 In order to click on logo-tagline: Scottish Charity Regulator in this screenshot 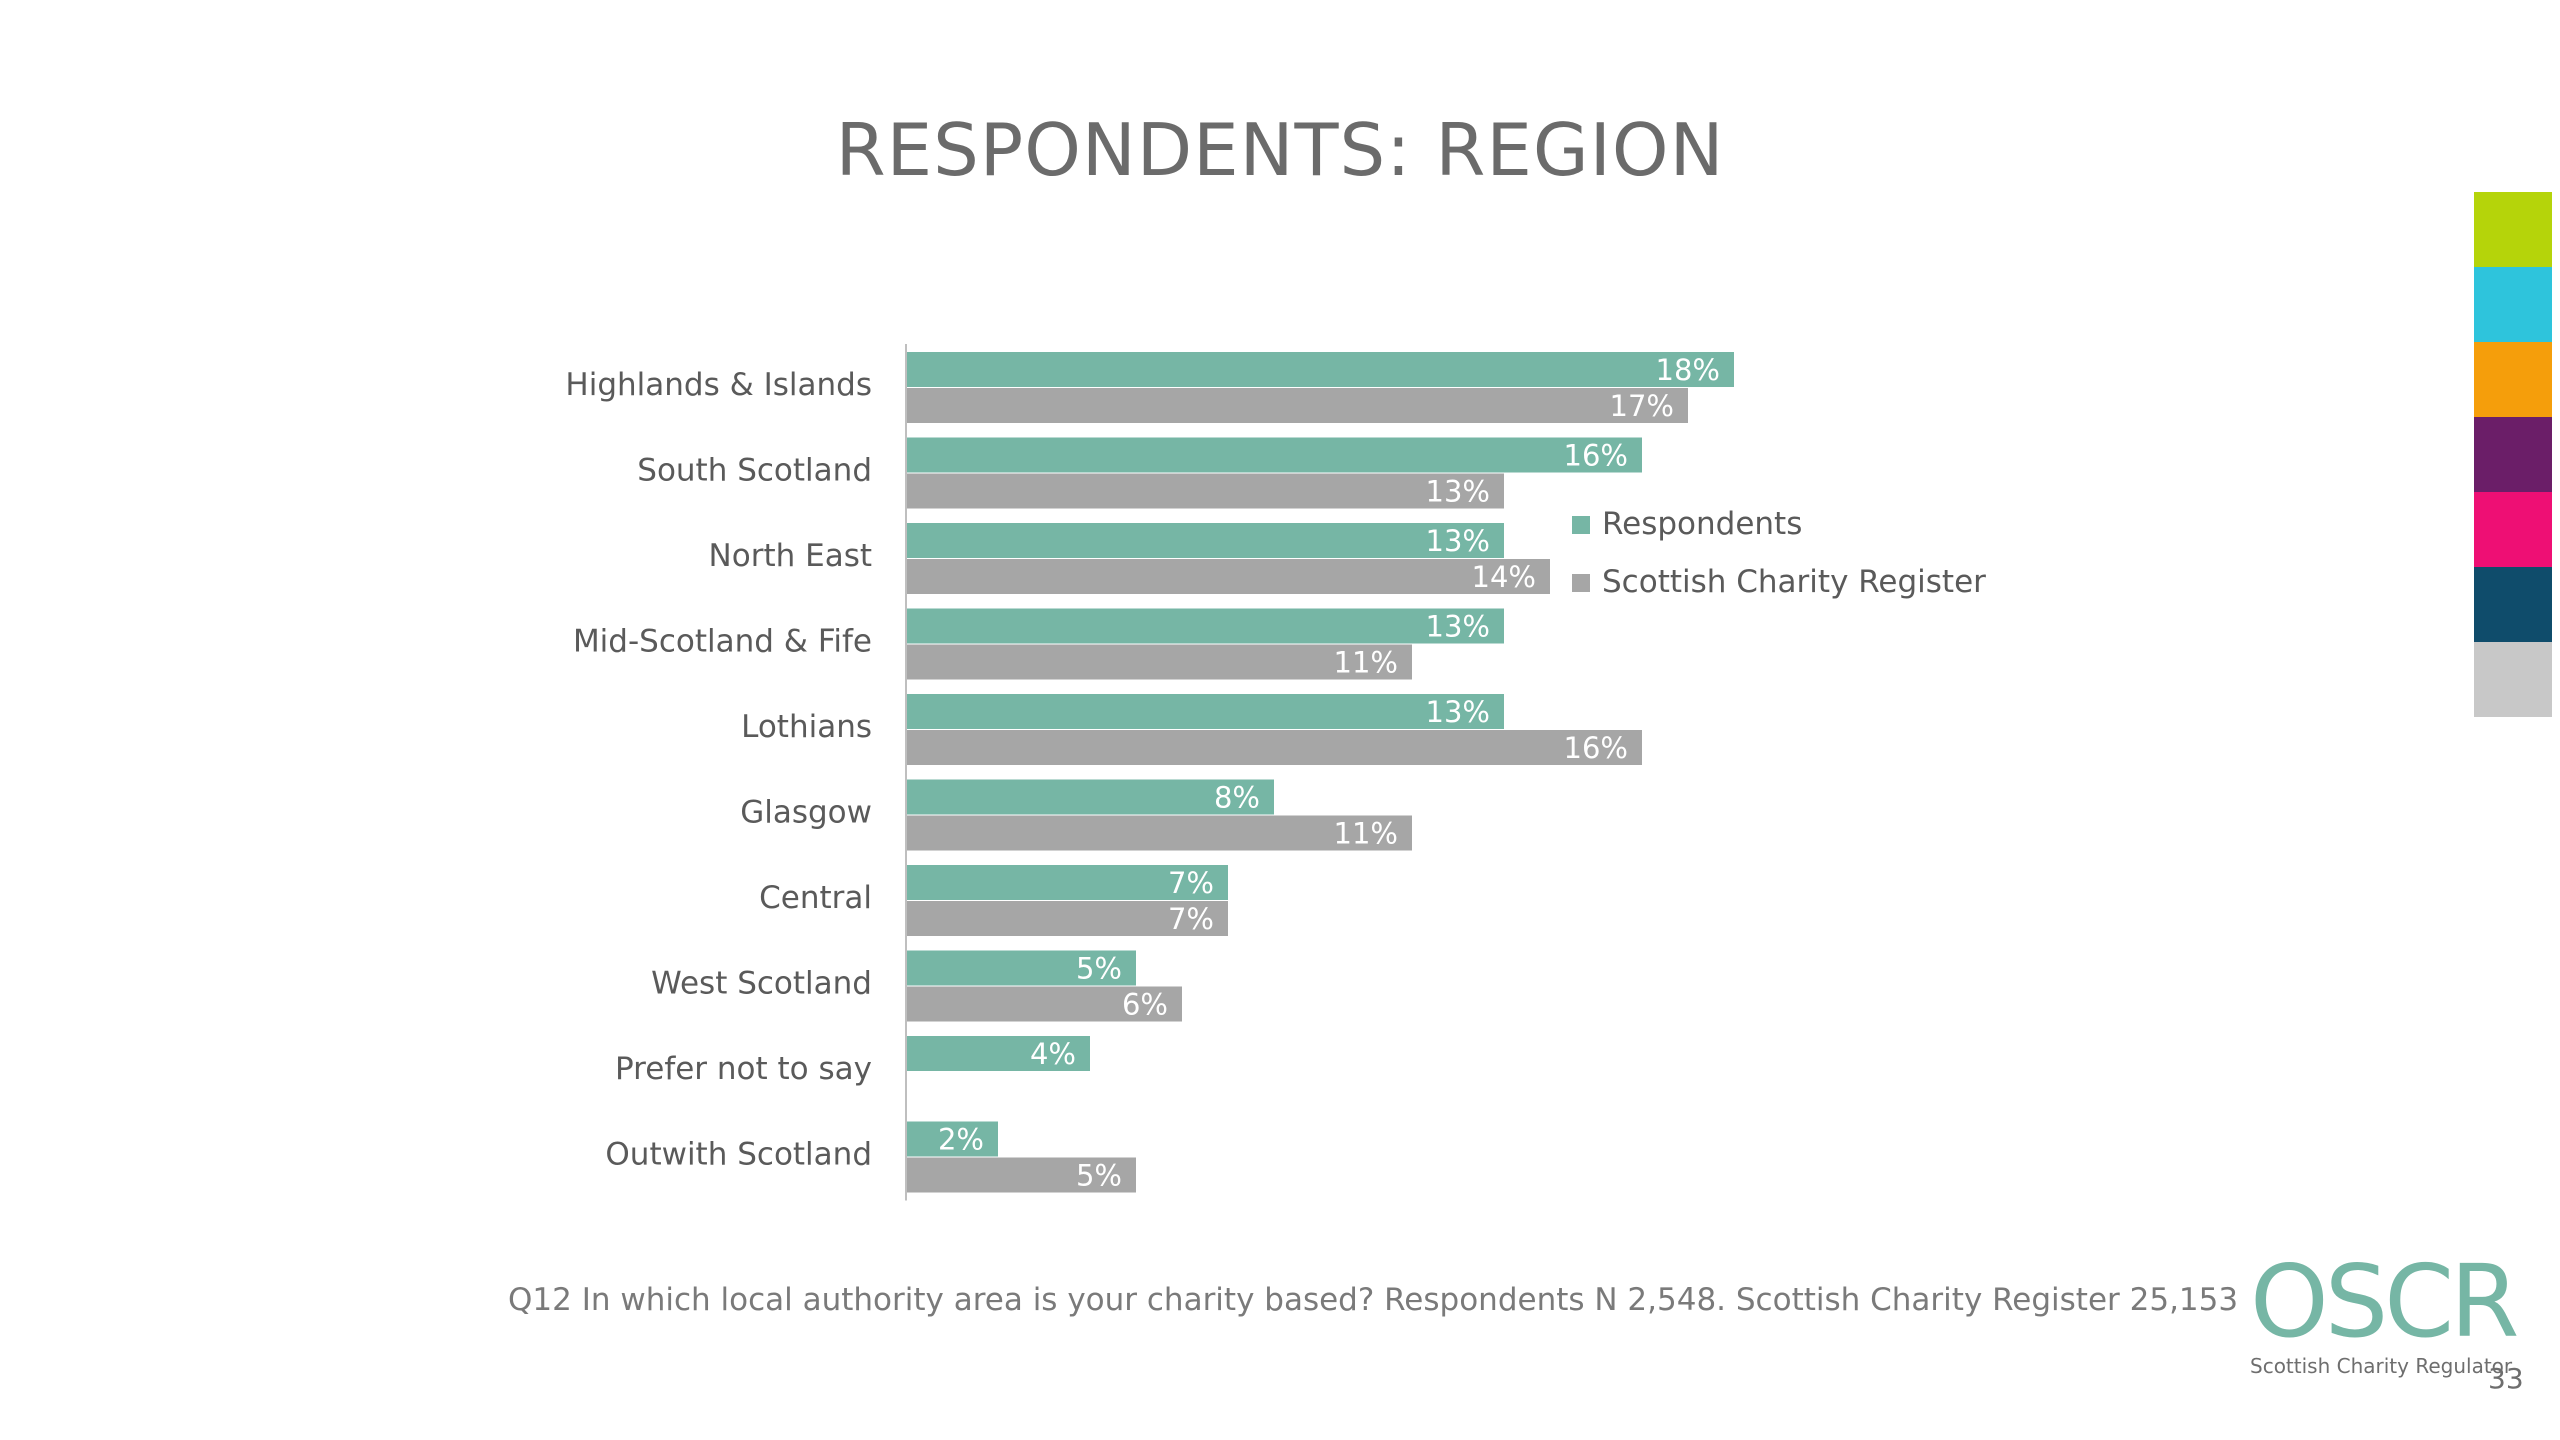, I will do `click(2381, 1366)`.